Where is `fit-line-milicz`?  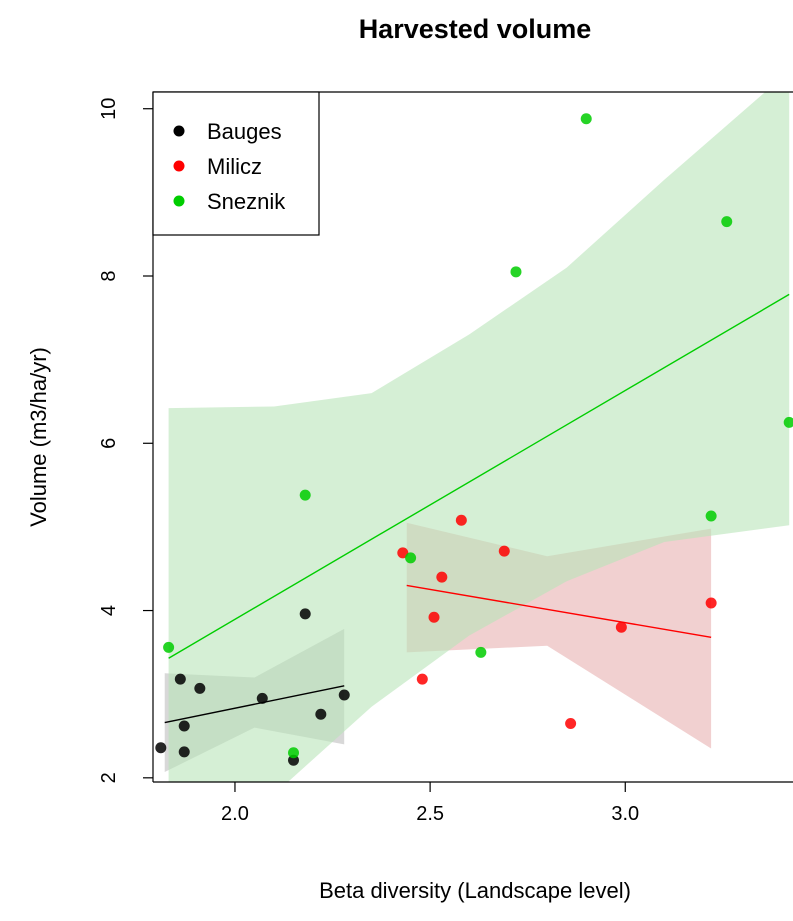 fit-line-milicz is located at coordinates (559, 611).